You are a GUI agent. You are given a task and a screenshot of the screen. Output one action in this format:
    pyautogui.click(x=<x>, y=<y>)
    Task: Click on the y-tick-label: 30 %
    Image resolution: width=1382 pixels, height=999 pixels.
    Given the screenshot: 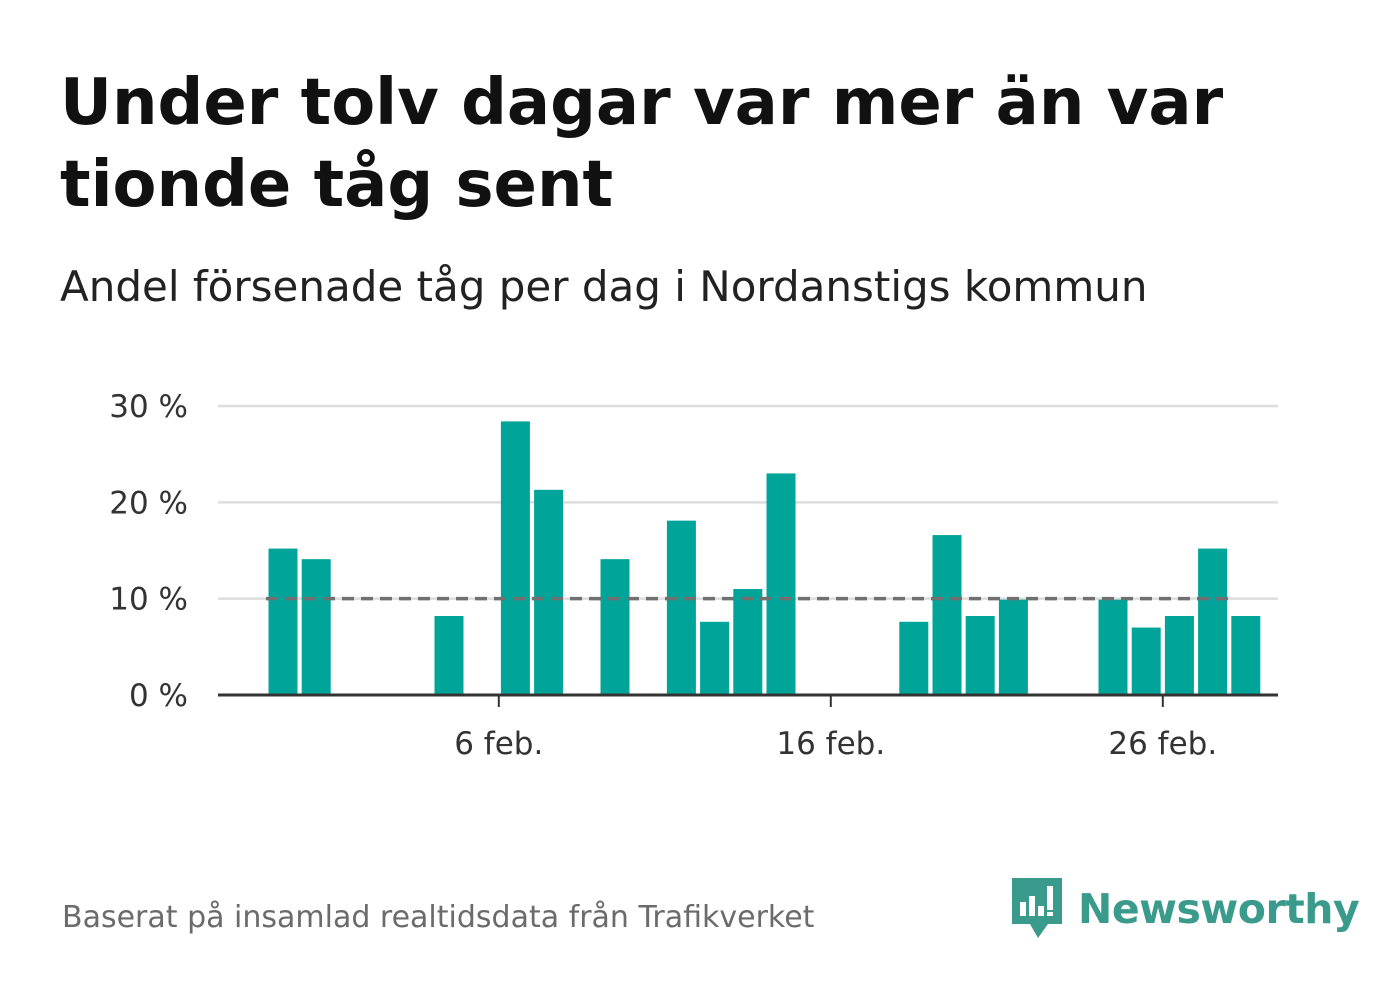 What is the action you would take?
    pyautogui.click(x=148, y=407)
    